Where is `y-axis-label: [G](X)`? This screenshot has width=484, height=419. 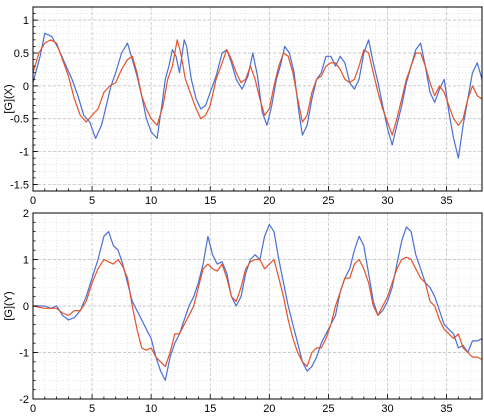
y-axis-label: [G](X) is located at coordinates (9, 98).